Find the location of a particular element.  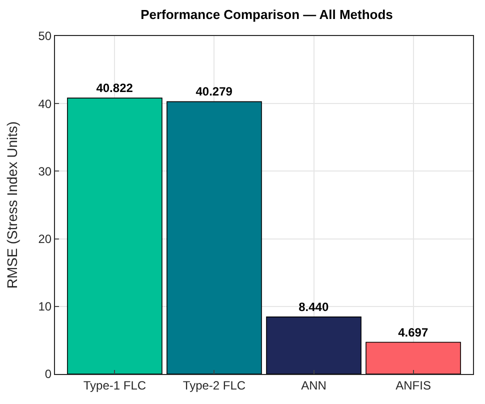

y-tick-label: 0 is located at coordinates (48, 374).